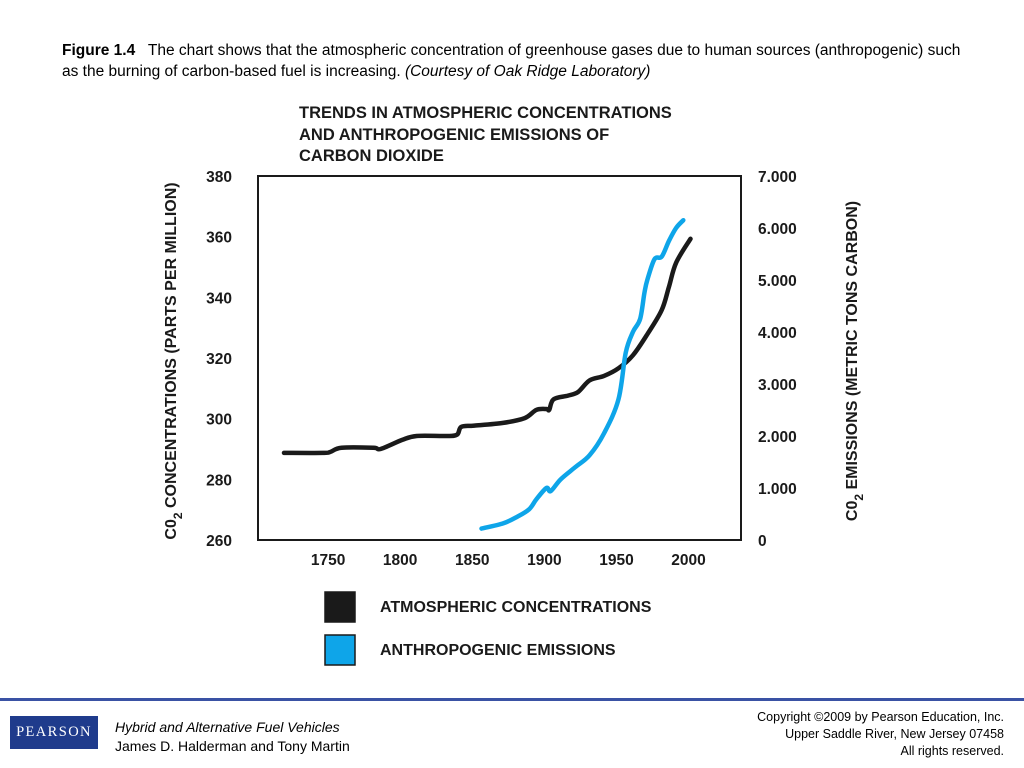 The image size is (1024, 768). I want to click on copyright-line-3: All rights reserved., so click(952, 751).